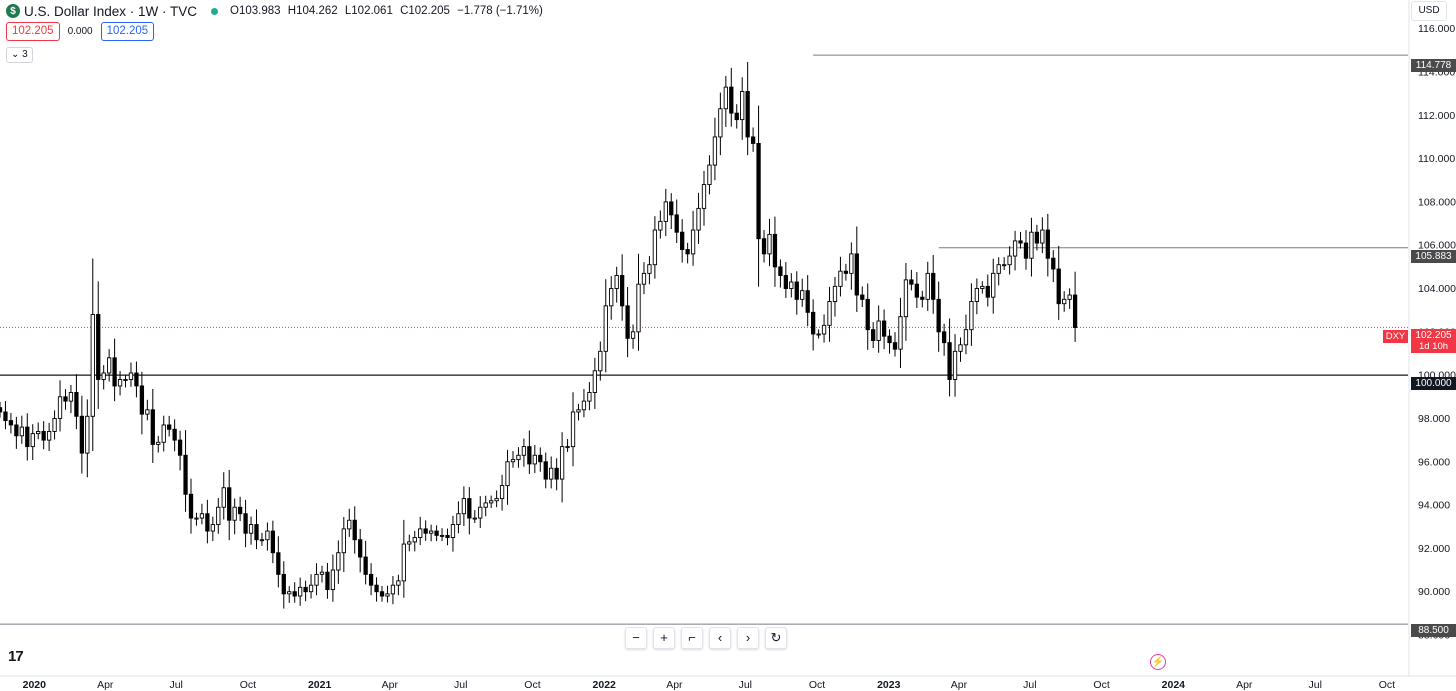 This screenshot has height=691, width=1456. What do you see at coordinates (1437, 289) in the screenshot?
I see `y-tick-label: 104.000` at bounding box center [1437, 289].